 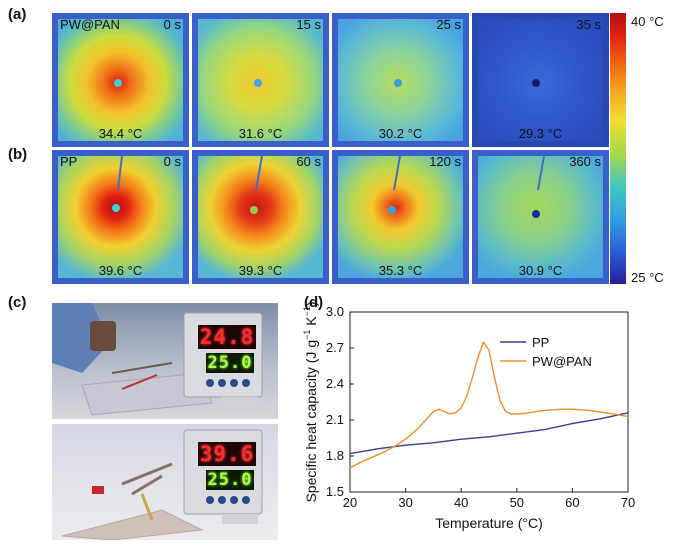 I want to click on temperature-label: 39.6 °C, so click(x=120, y=270).